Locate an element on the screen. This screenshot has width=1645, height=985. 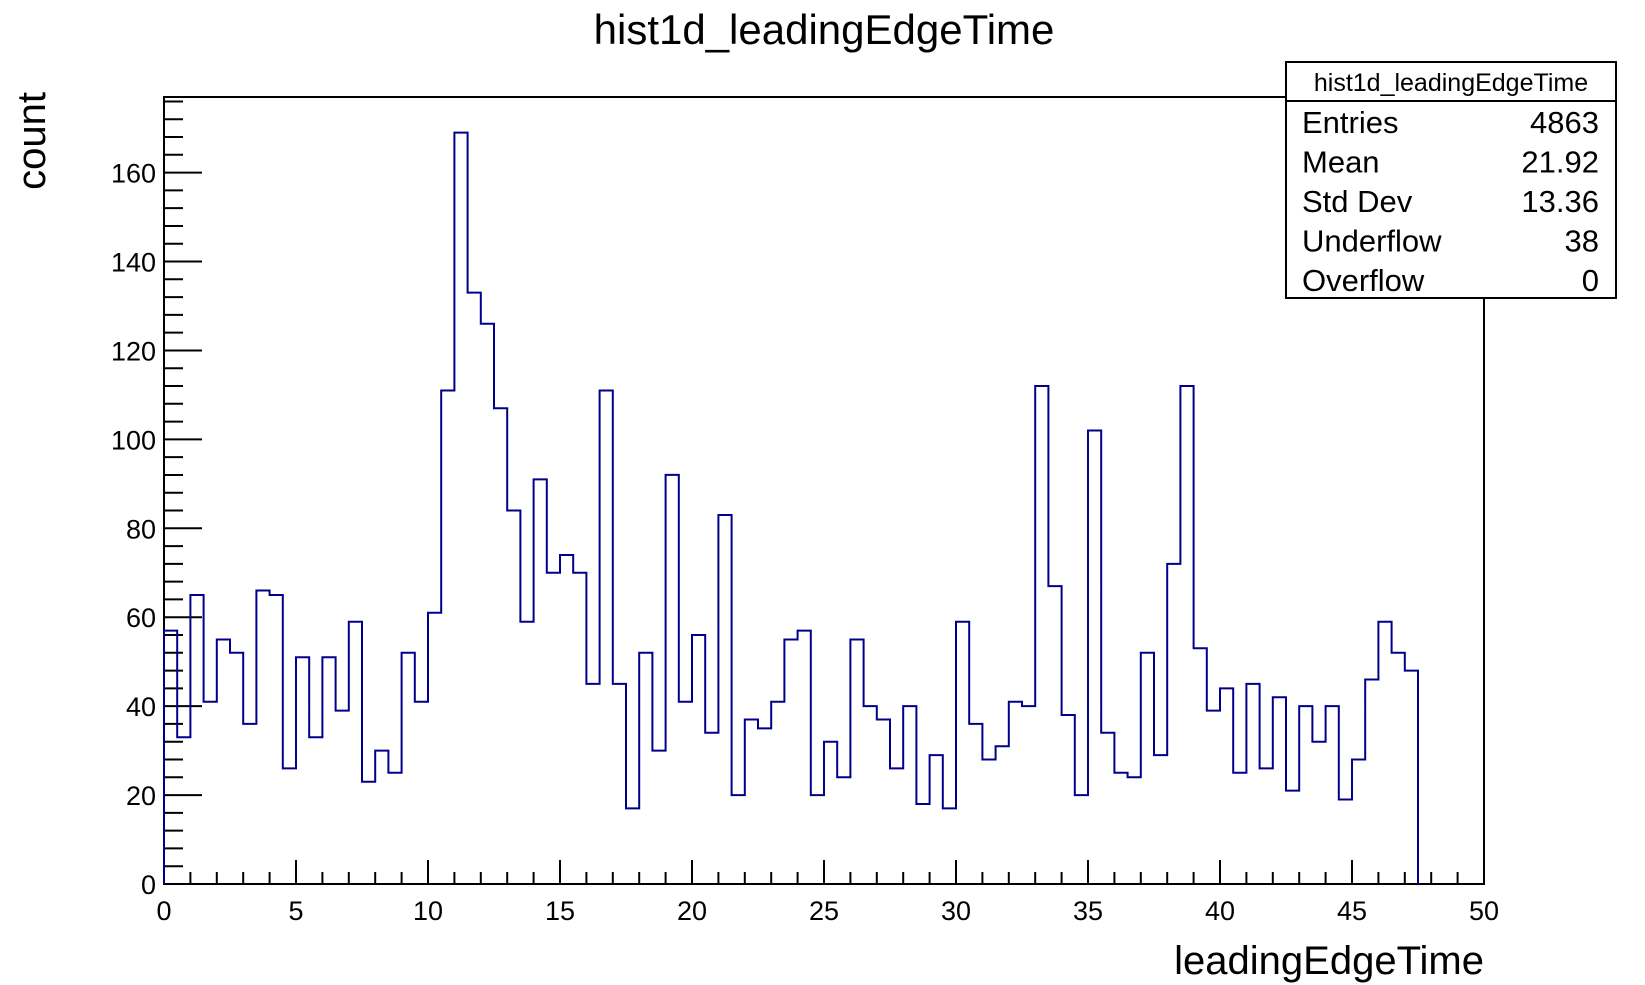
x-tick-label: 35 is located at coordinates (1088, 911).